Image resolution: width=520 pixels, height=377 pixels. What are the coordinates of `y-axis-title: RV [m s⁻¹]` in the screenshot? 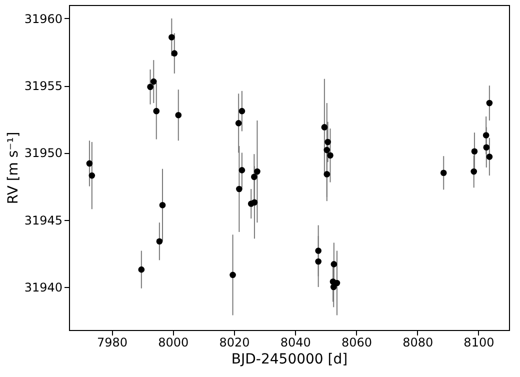 It's located at (13, 168).